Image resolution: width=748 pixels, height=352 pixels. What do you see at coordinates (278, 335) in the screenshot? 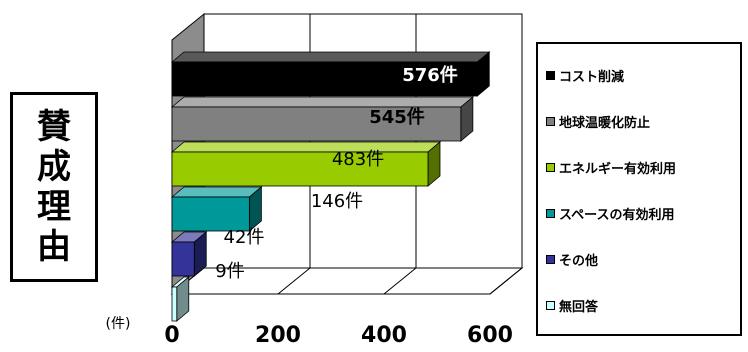
I see `x-tick-label: 200` at bounding box center [278, 335].